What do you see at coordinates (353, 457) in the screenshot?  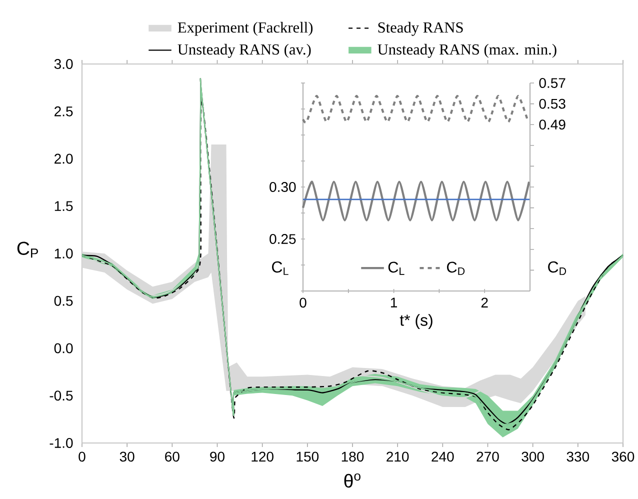 I see `x-tick-label: 180` at bounding box center [353, 457].